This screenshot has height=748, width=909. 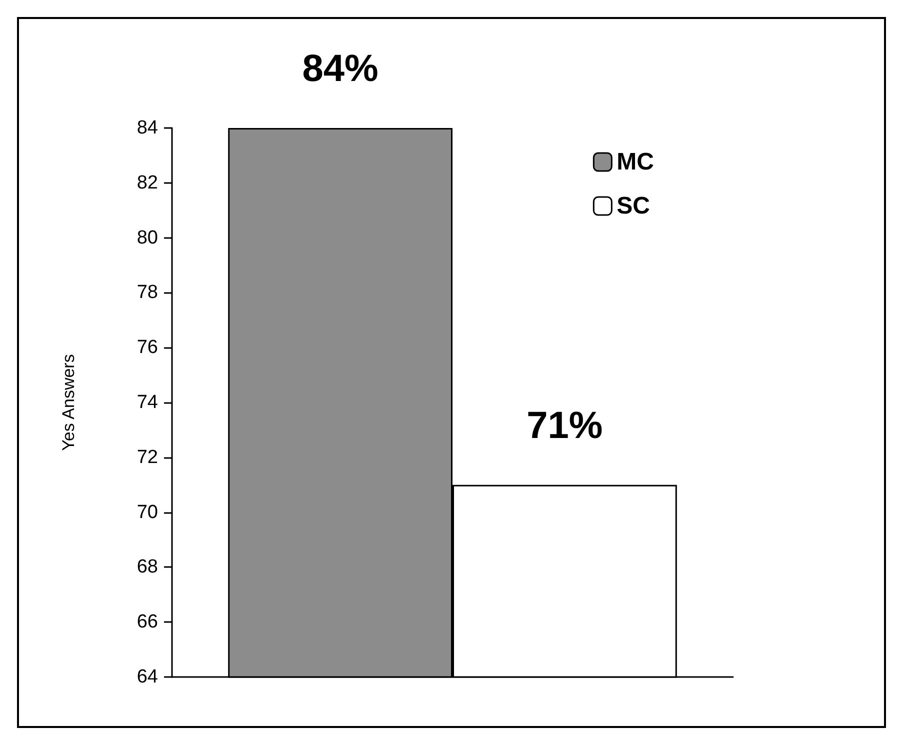 I want to click on y-tick-label: 66, so click(x=147, y=622).